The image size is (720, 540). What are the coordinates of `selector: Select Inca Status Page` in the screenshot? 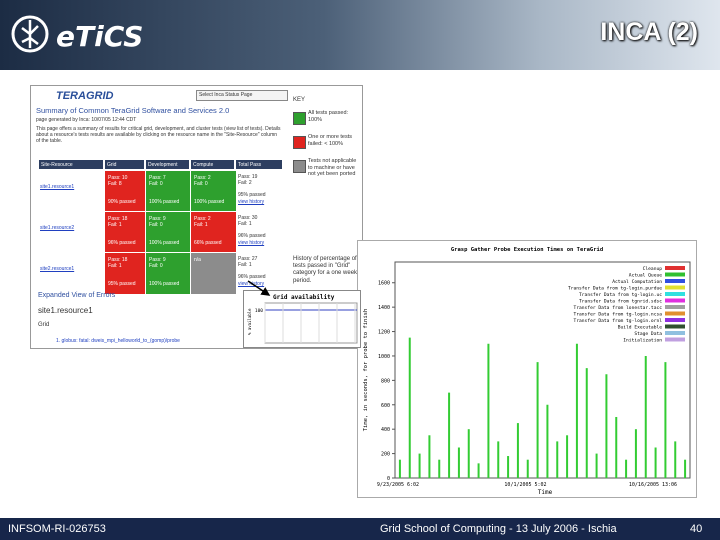 It's located at (242, 95).